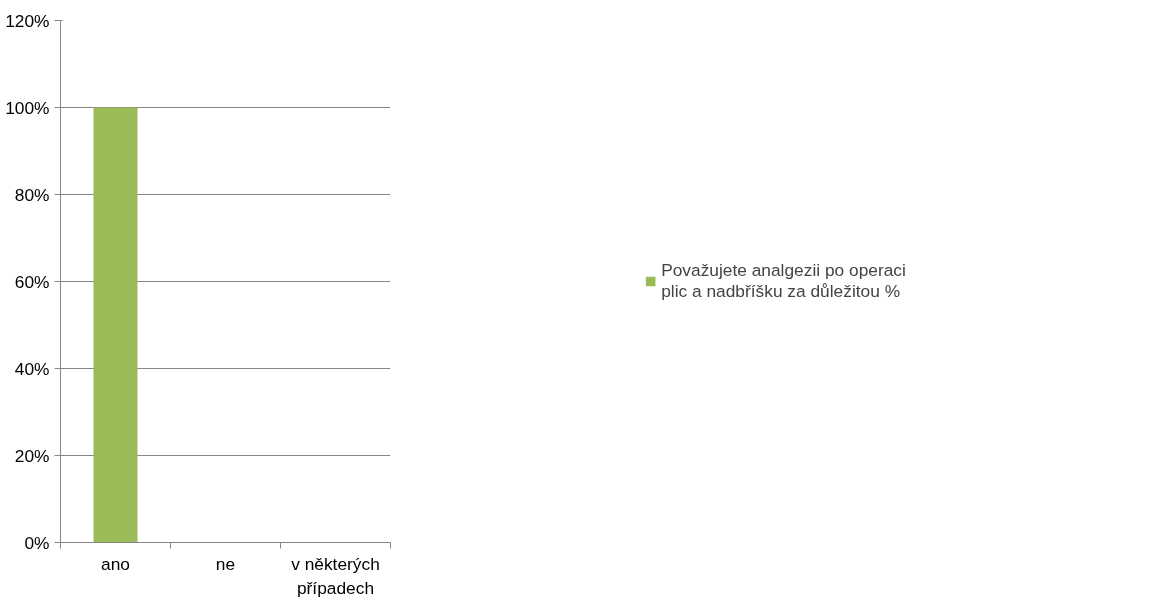  I want to click on y-tick-label: 20%, so click(32, 455).